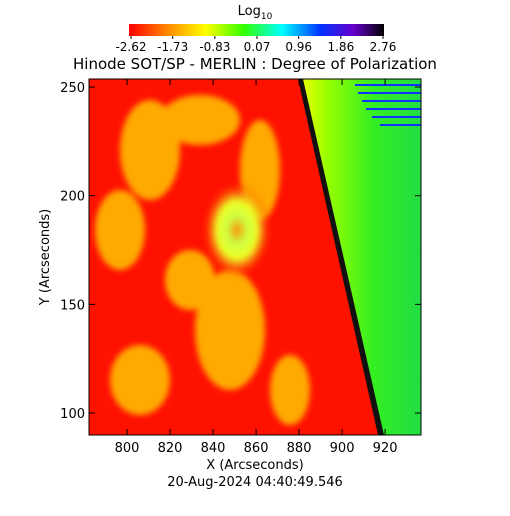 This screenshot has width=510, height=516. What do you see at coordinates (340, 47) in the screenshot?
I see `colorbar-tick-label: 1.86` at bounding box center [340, 47].